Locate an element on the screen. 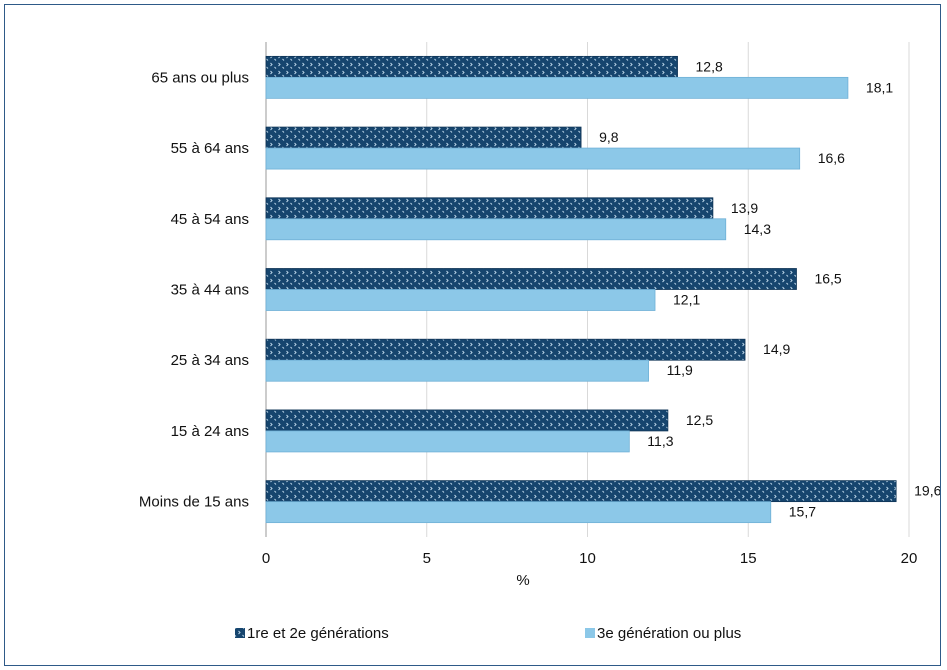 This screenshot has width=947, height=670. x-tick-label: 0 is located at coordinates (266, 558).